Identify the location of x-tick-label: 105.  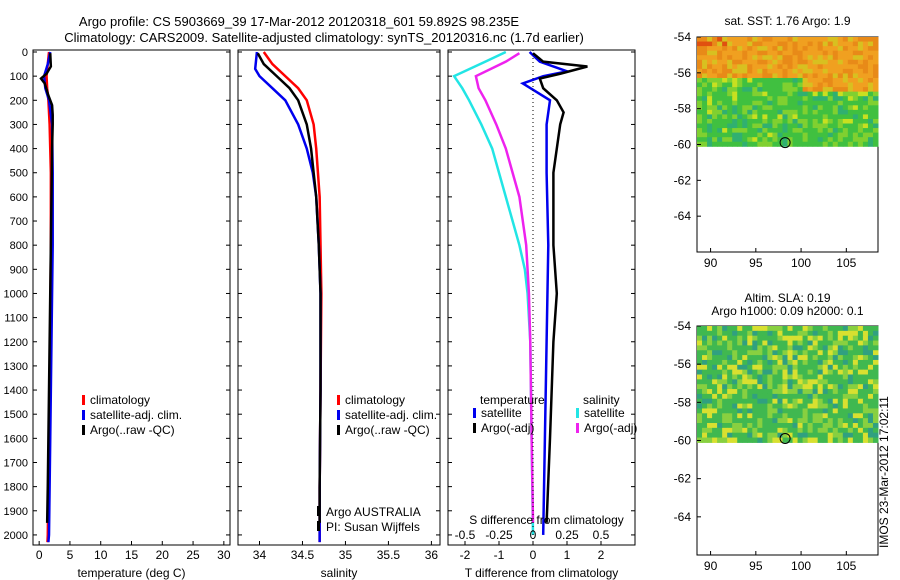
(846, 566).